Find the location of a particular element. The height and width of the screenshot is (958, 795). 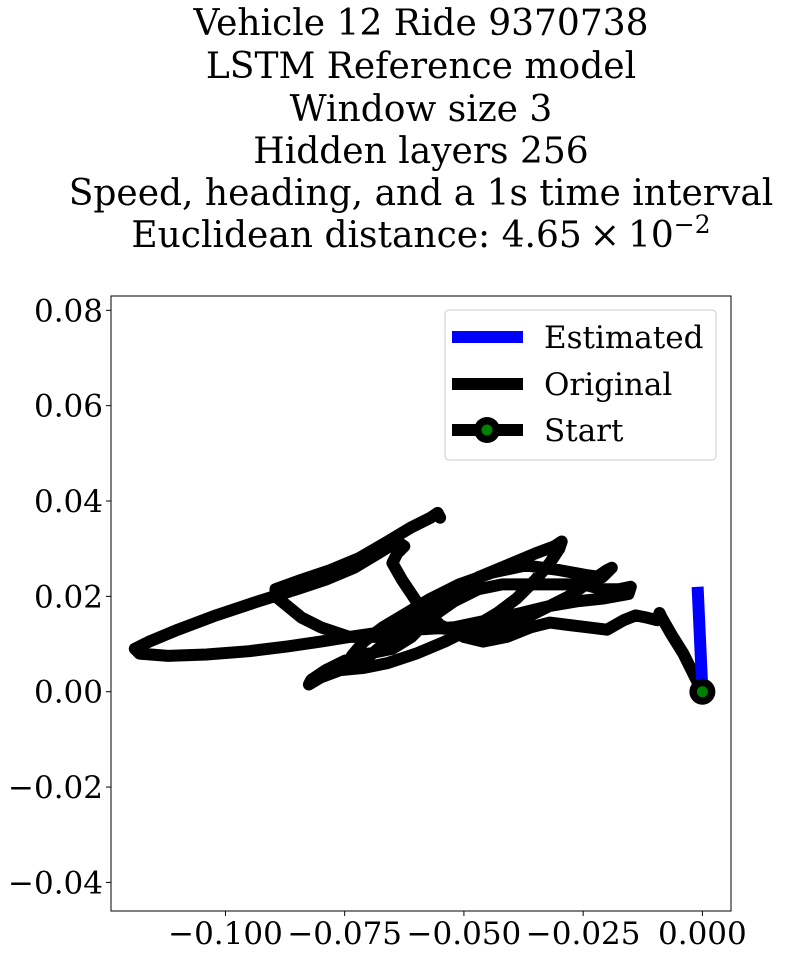

x-tick-label: −0.075 is located at coordinates (344, 934).